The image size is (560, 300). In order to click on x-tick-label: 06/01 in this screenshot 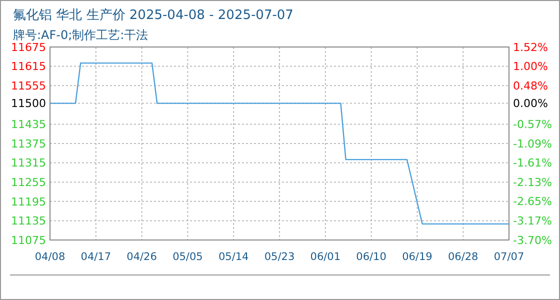, I will do `click(325, 257)`.